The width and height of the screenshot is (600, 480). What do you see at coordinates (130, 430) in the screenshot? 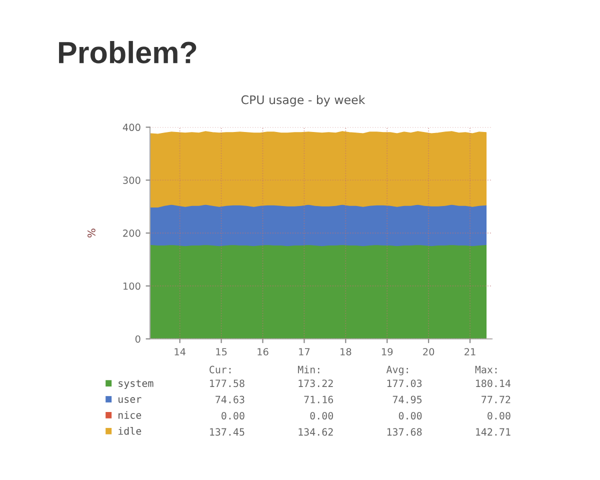
I see `legend-label: idle` at bounding box center [130, 430].